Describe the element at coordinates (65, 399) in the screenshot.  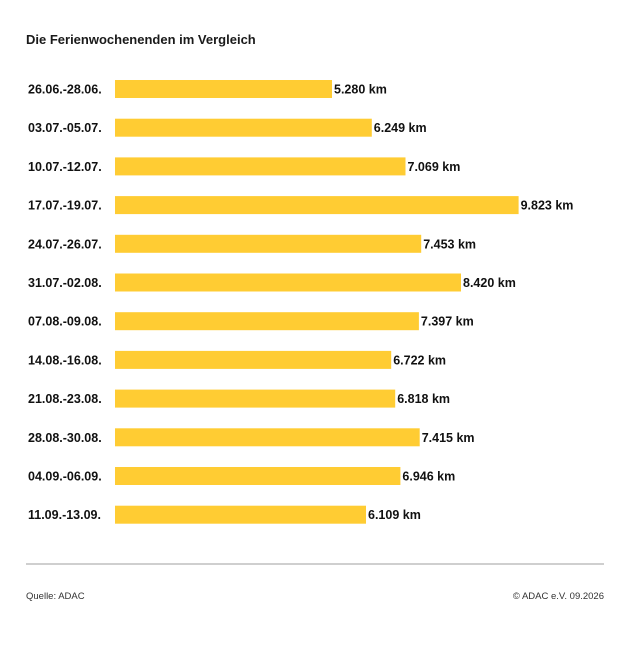
I see `category-label: 21.08.-23.08.` at that location.